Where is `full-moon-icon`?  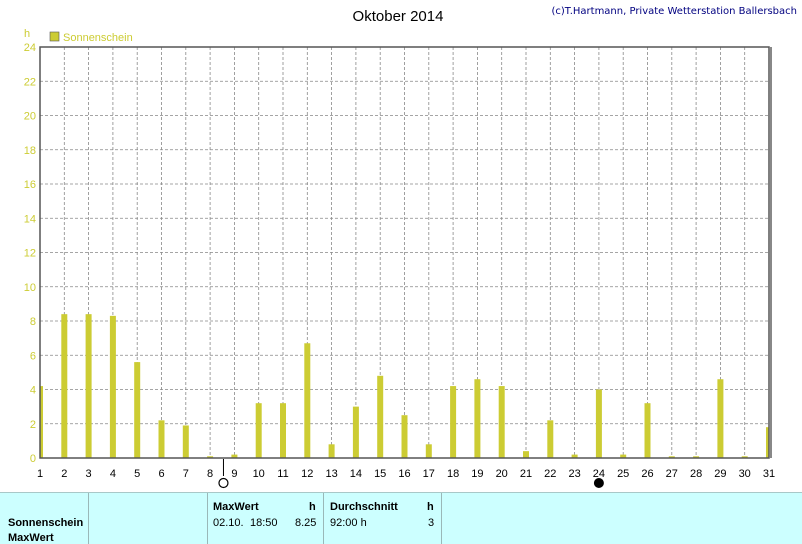
full-moon-icon is located at coordinates (223, 483).